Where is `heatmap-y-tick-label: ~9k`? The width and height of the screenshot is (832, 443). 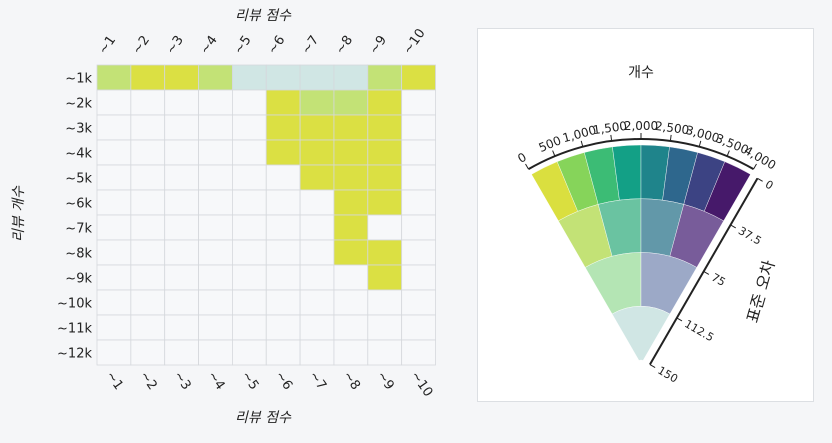
heatmap-y-tick-label: ~9k is located at coordinates (78, 279).